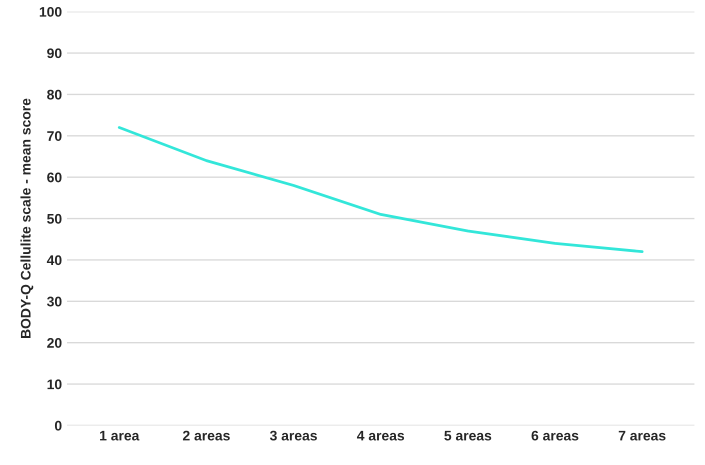  I want to click on y-tick-label: 40, so click(54, 260).